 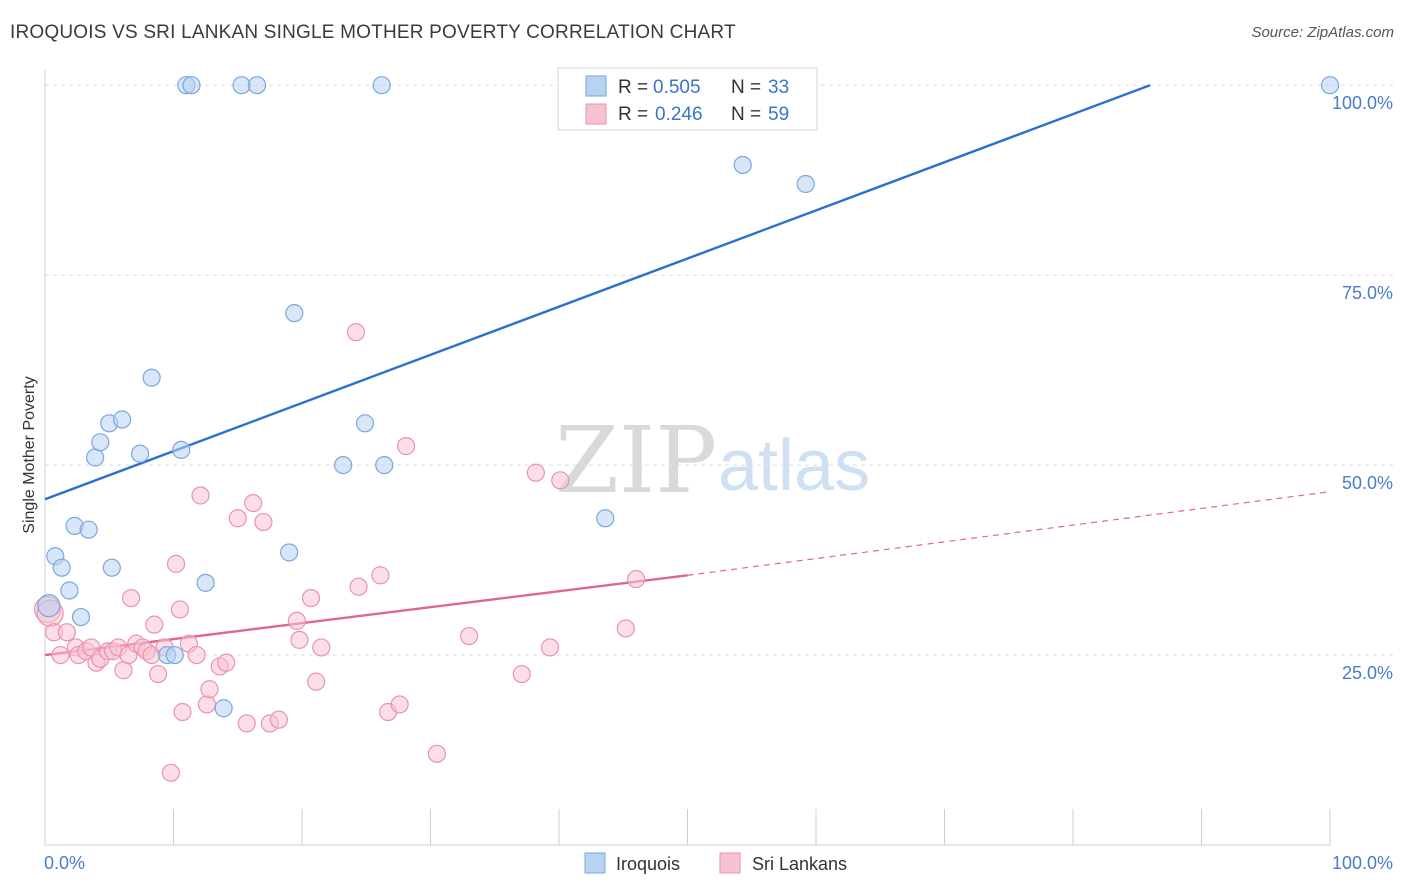 What do you see at coordinates (730, 863) in the screenshot?
I see `series-legend-swatch-sri-lankans` at bounding box center [730, 863].